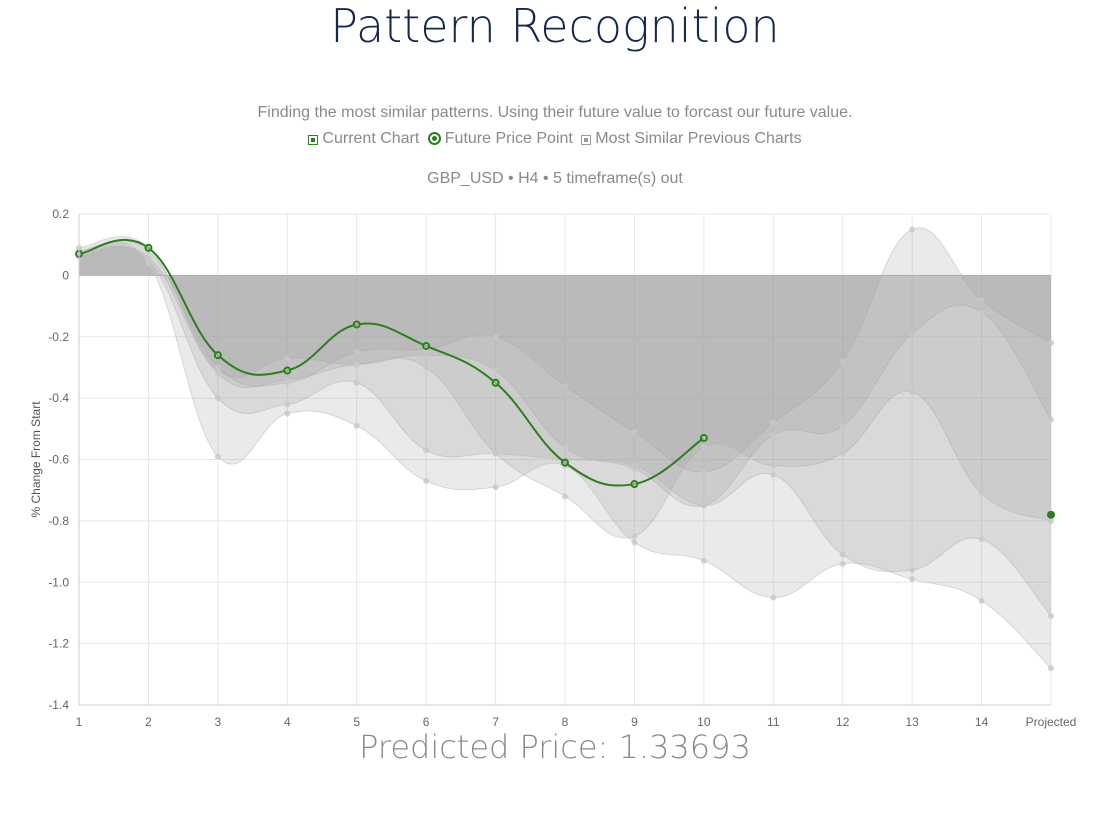 The image size is (1110, 824). I want to click on y-tick-label: 0.2, so click(60, 214).